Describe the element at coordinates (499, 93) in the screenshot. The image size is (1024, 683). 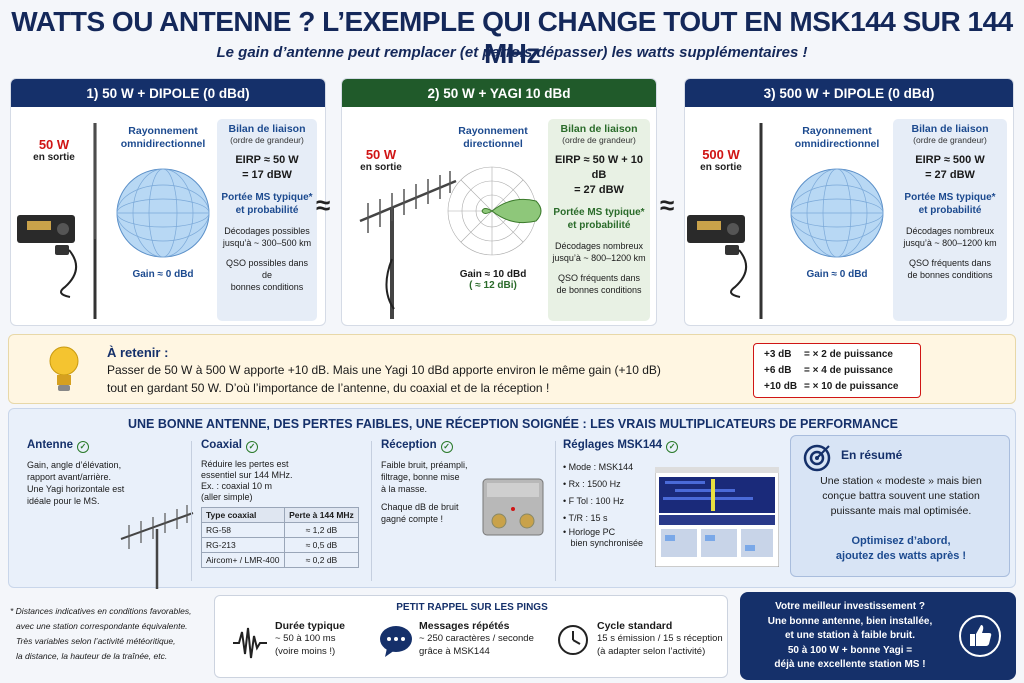
I see `card-title: 2) 50 W + YAGI 10 dBd` at that location.